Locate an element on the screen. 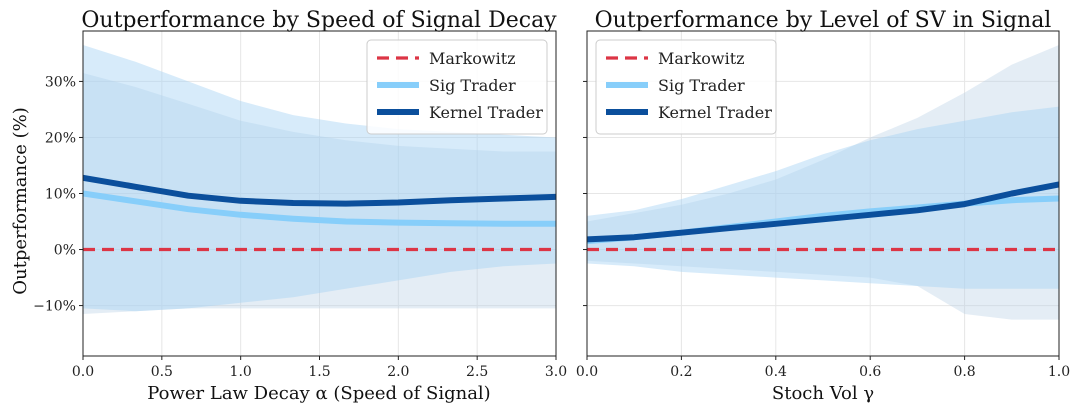 This screenshot has height=413, width=1080. x-tick-label: 0.8 is located at coordinates (964, 372).